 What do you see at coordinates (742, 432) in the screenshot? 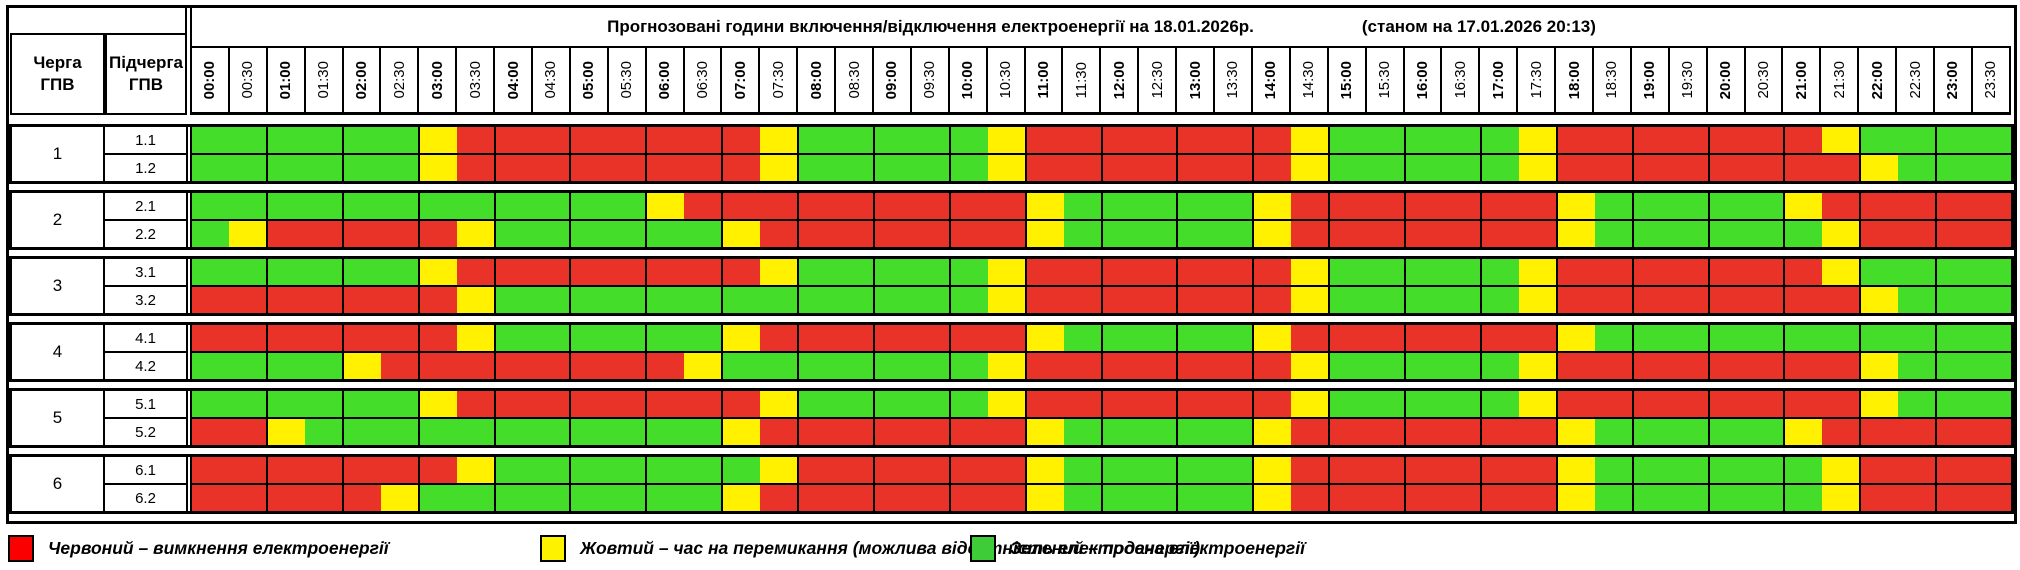
I see `slot-5.2-07:00` at bounding box center [742, 432].